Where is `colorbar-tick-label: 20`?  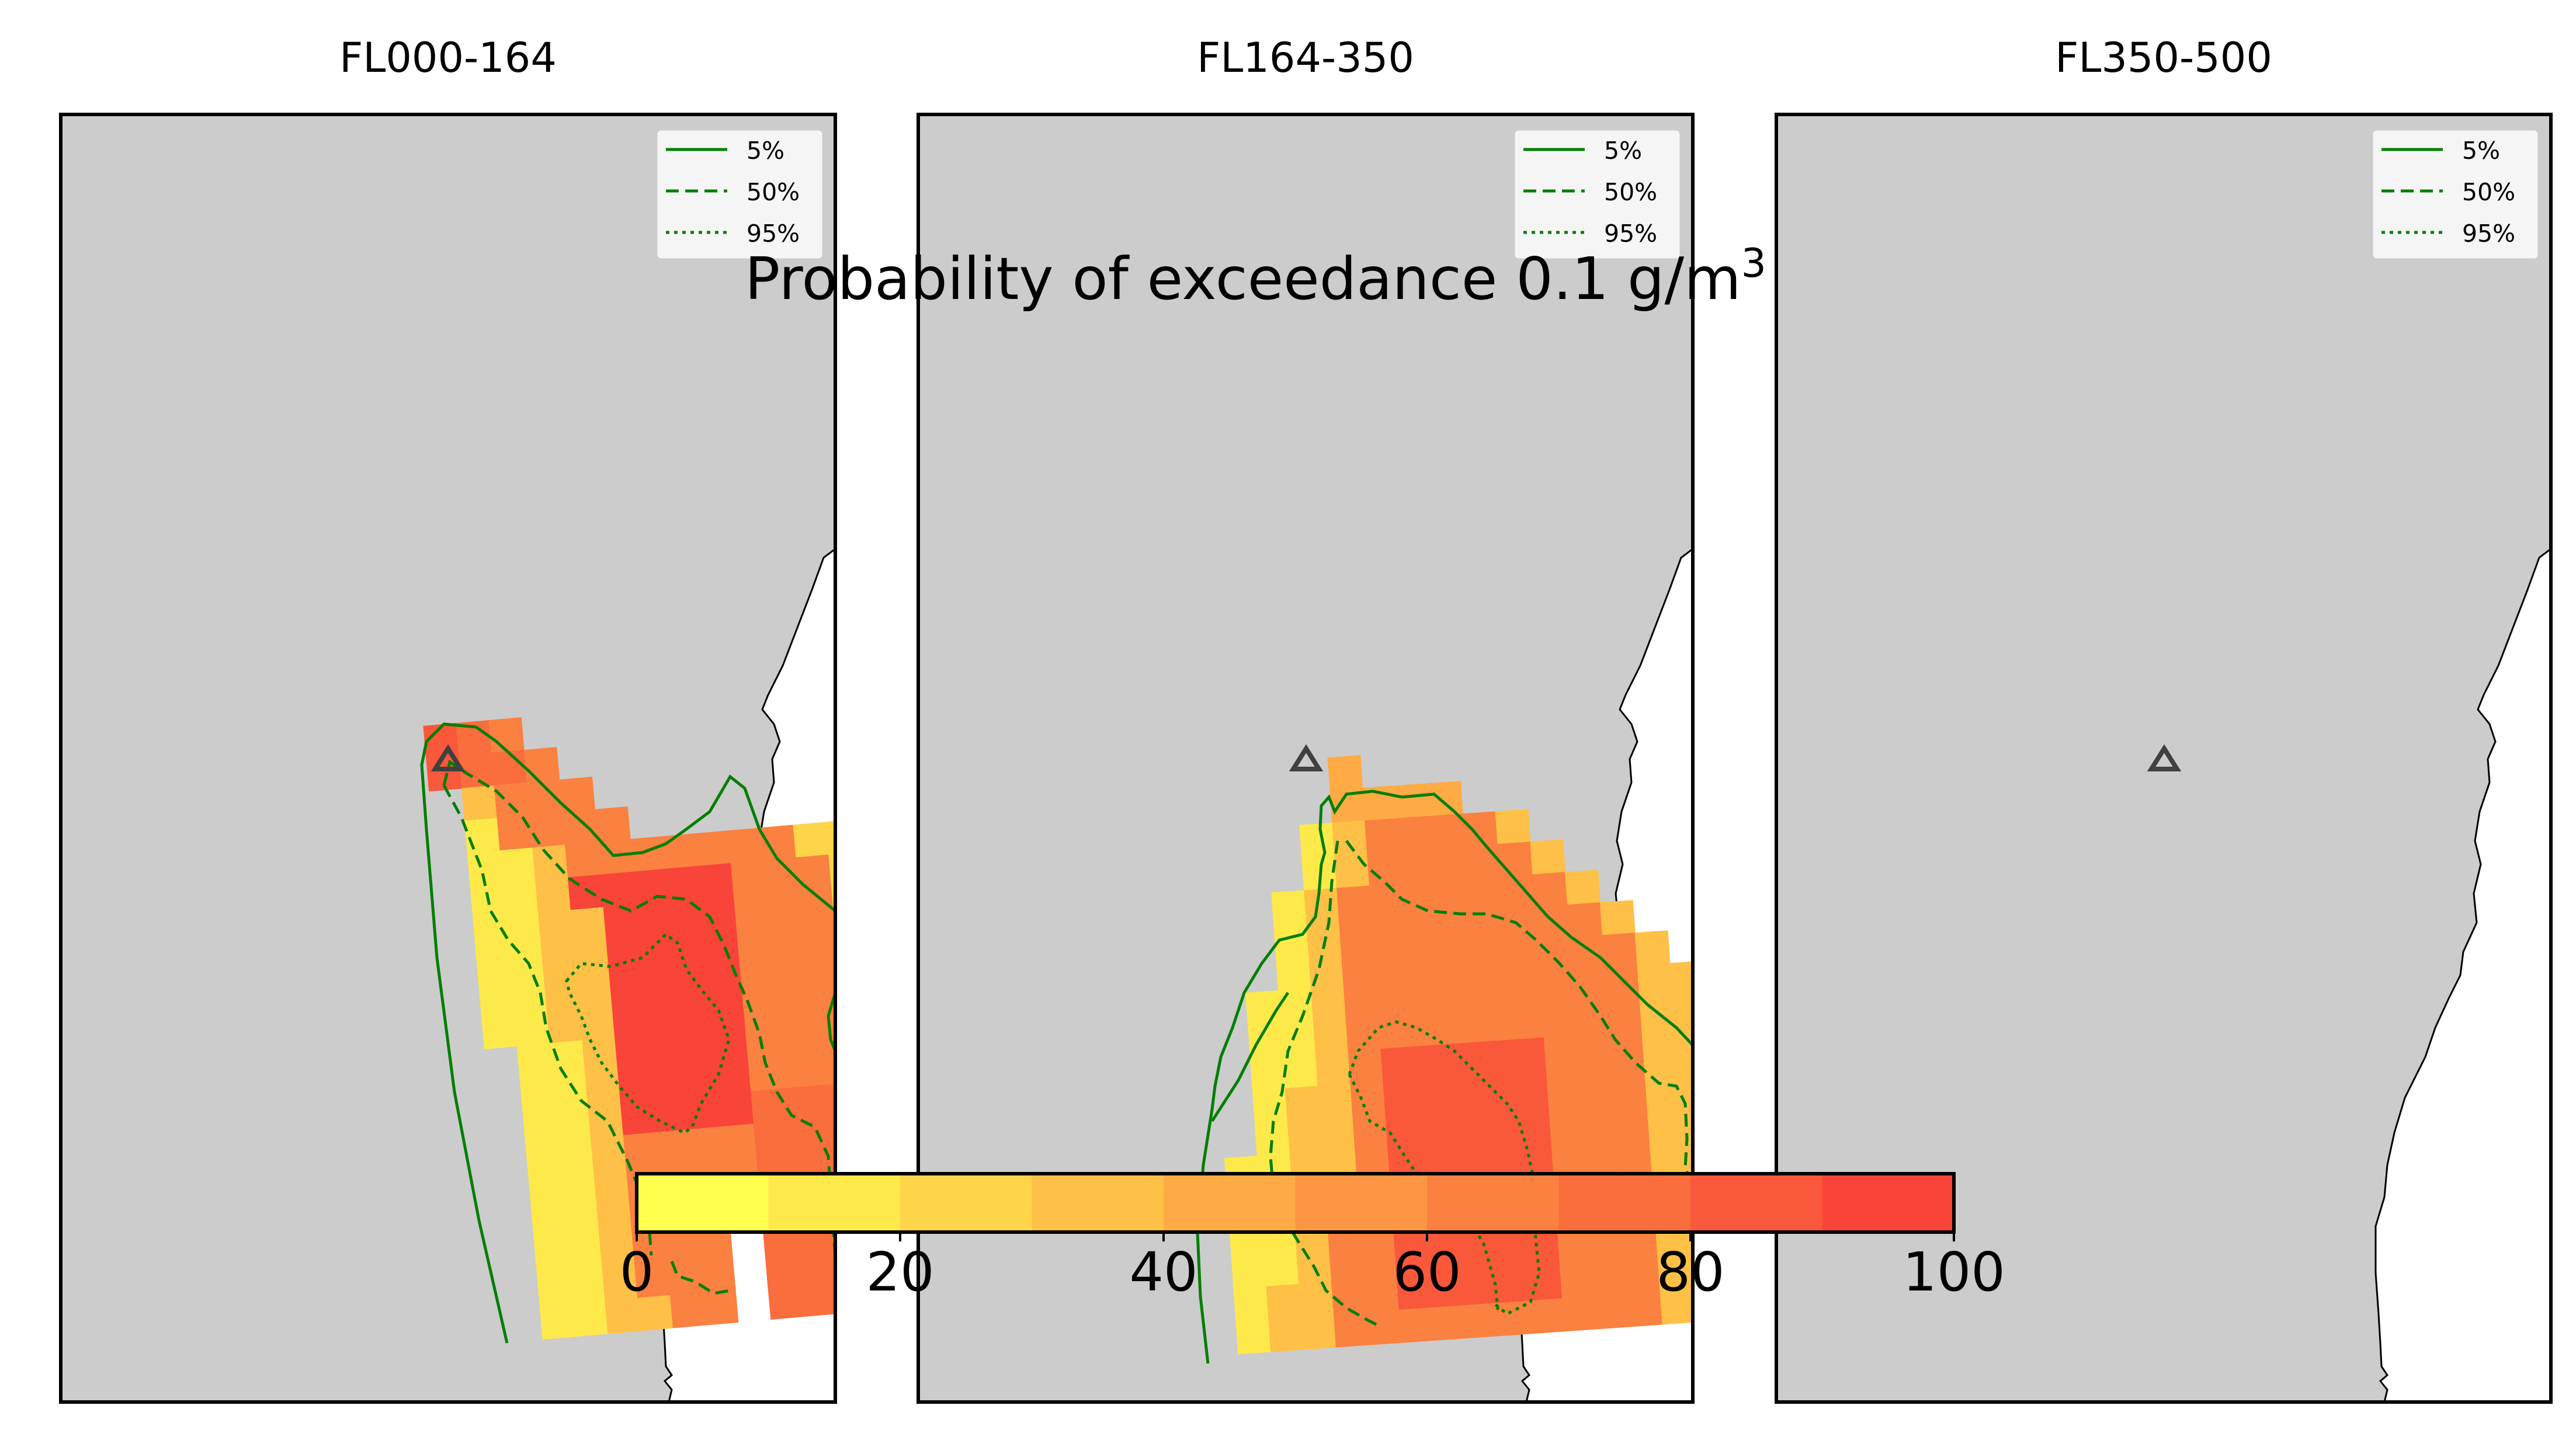
colorbar-tick-label: 20 is located at coordinates (900, 1272).